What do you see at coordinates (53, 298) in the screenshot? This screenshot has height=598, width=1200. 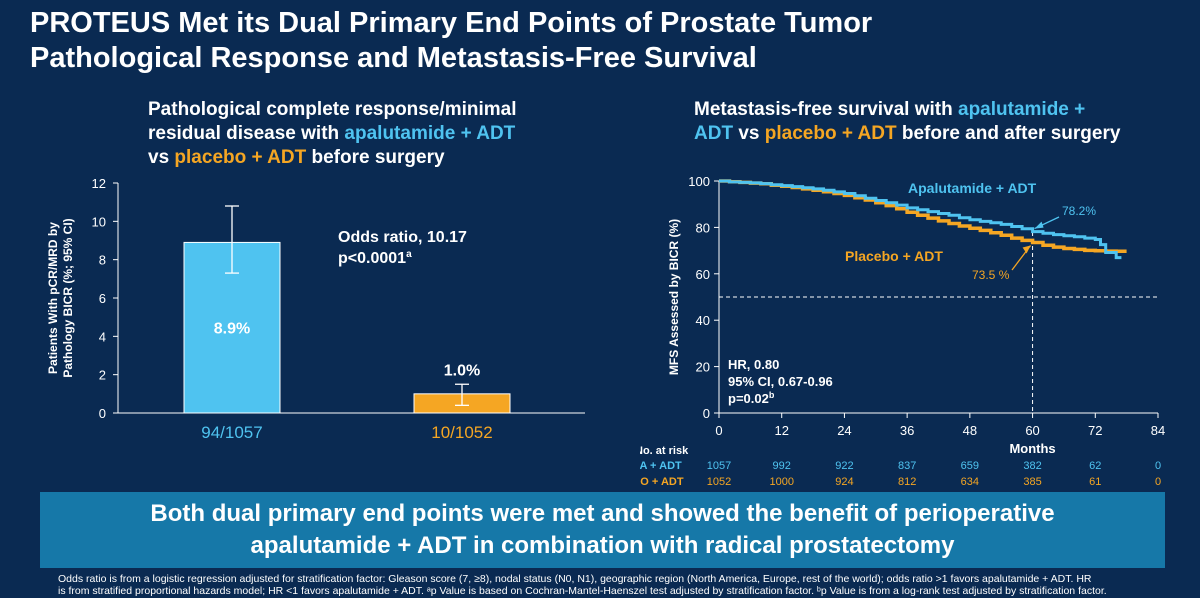 I see `bar-y-axis-label-line1: Patients With pCR/MRD by` at bounding box center [53, 298].